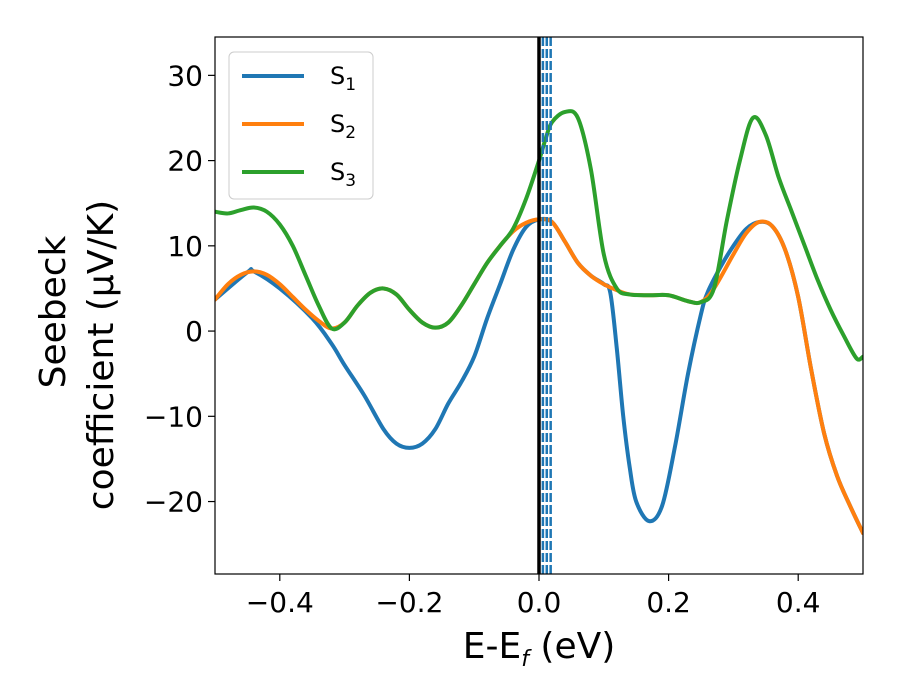 The width and height of the screenshot is (900, 700). Describe the element at coordinates (173, 416) in the screenshot. I see `y-tick-label: −10` at that location.